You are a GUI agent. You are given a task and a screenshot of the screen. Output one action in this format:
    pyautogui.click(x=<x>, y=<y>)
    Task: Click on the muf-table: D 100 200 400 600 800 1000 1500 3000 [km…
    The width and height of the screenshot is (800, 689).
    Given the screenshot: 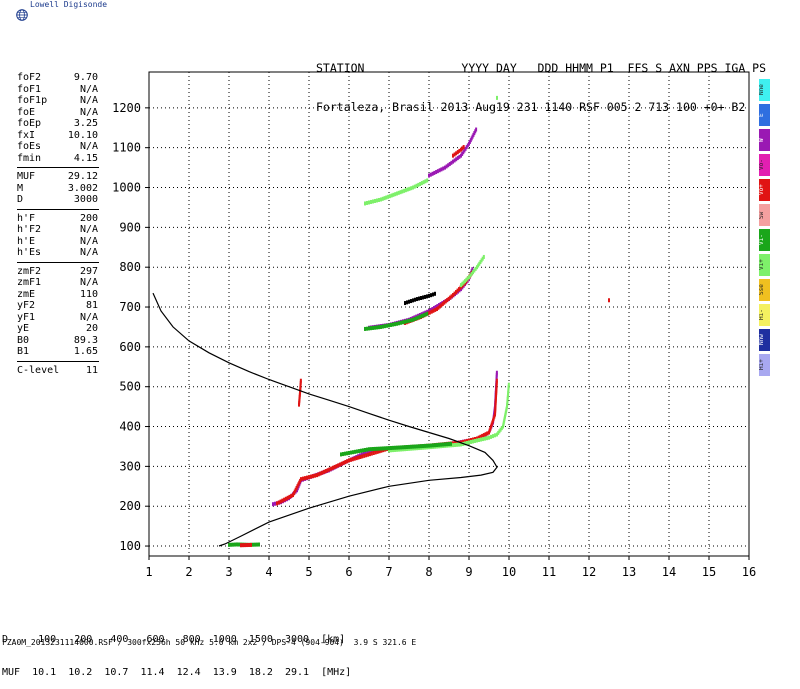 What is the action you would take?
    pyautogui.click(x=176, y=650)
    